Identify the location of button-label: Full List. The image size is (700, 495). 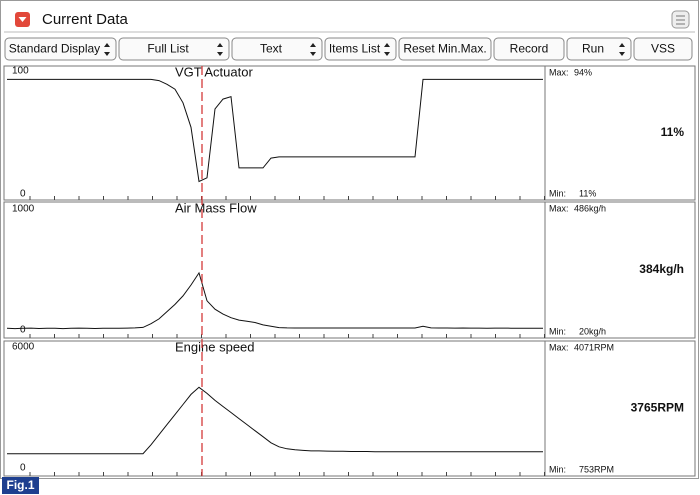
(168, 49).